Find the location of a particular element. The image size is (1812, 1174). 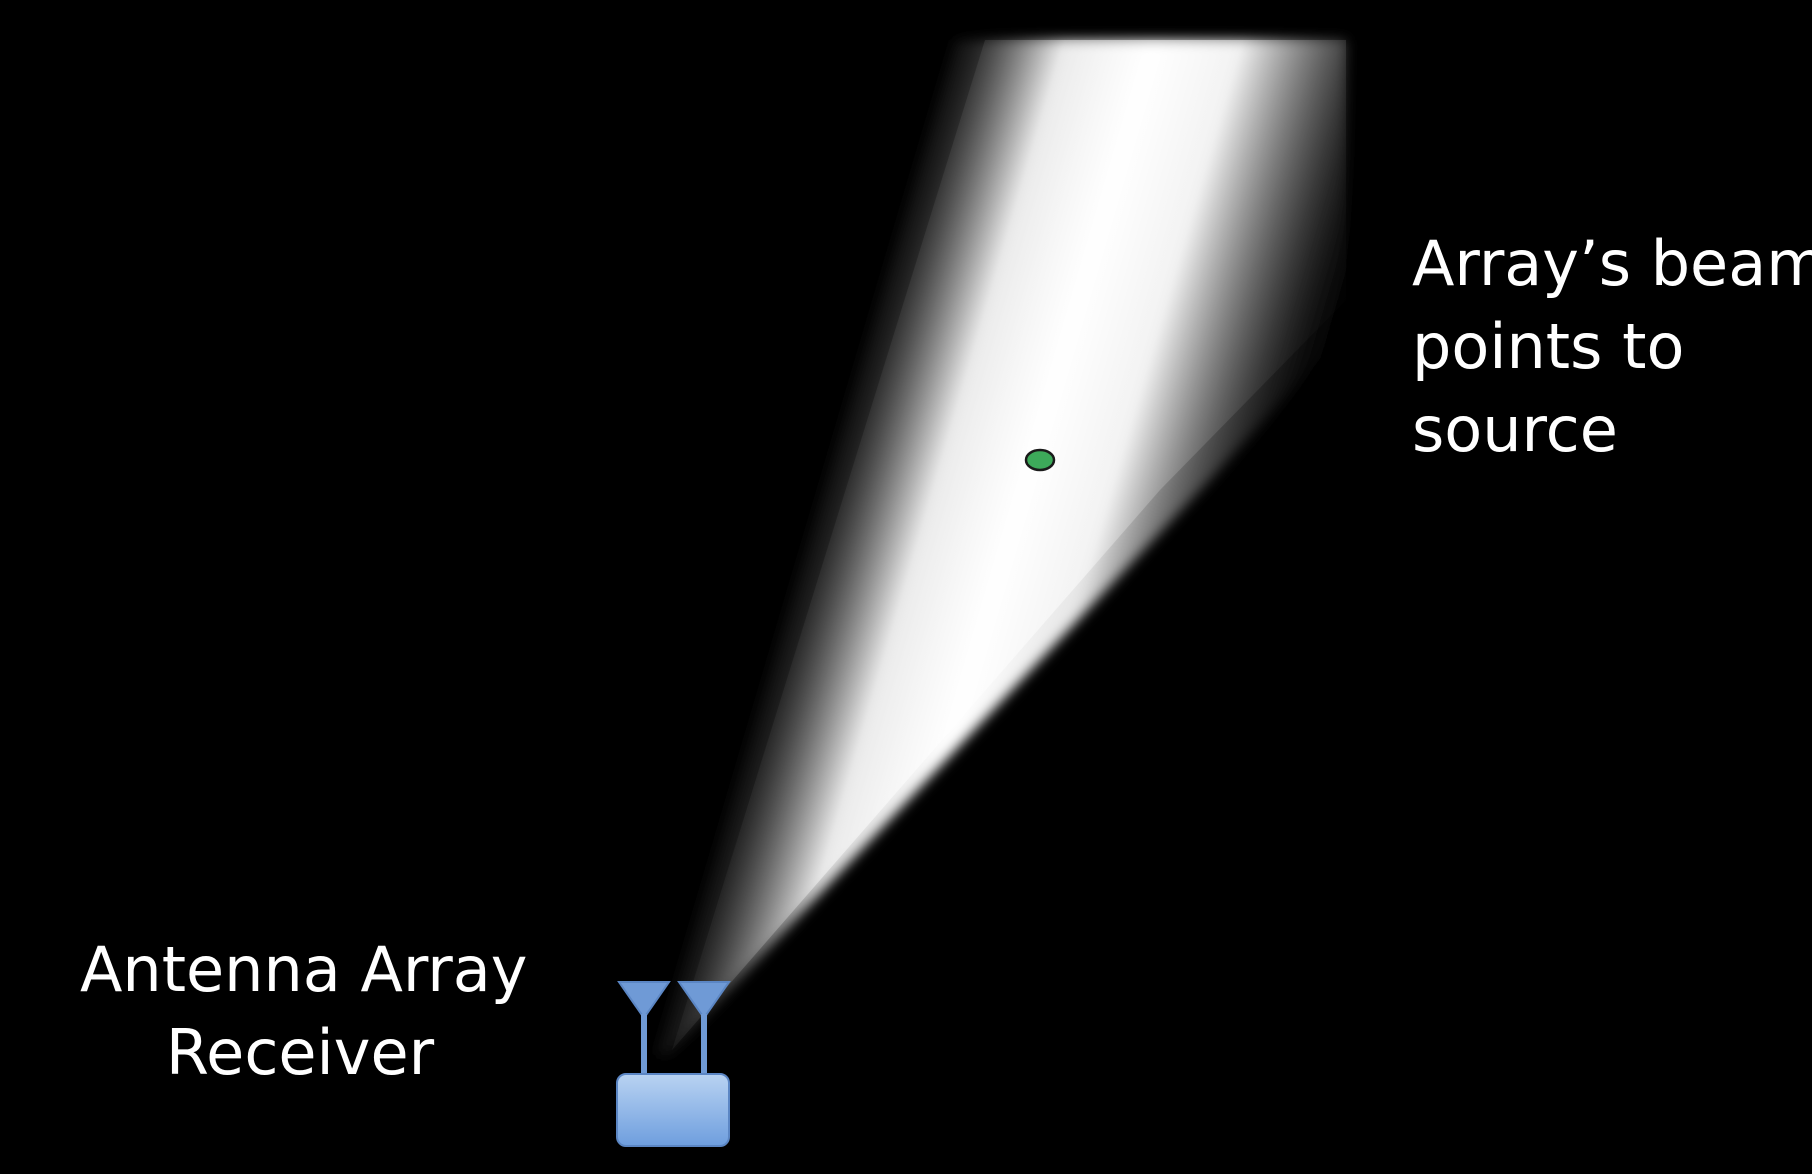

receiver-box is located at coordinates (673, 1110).